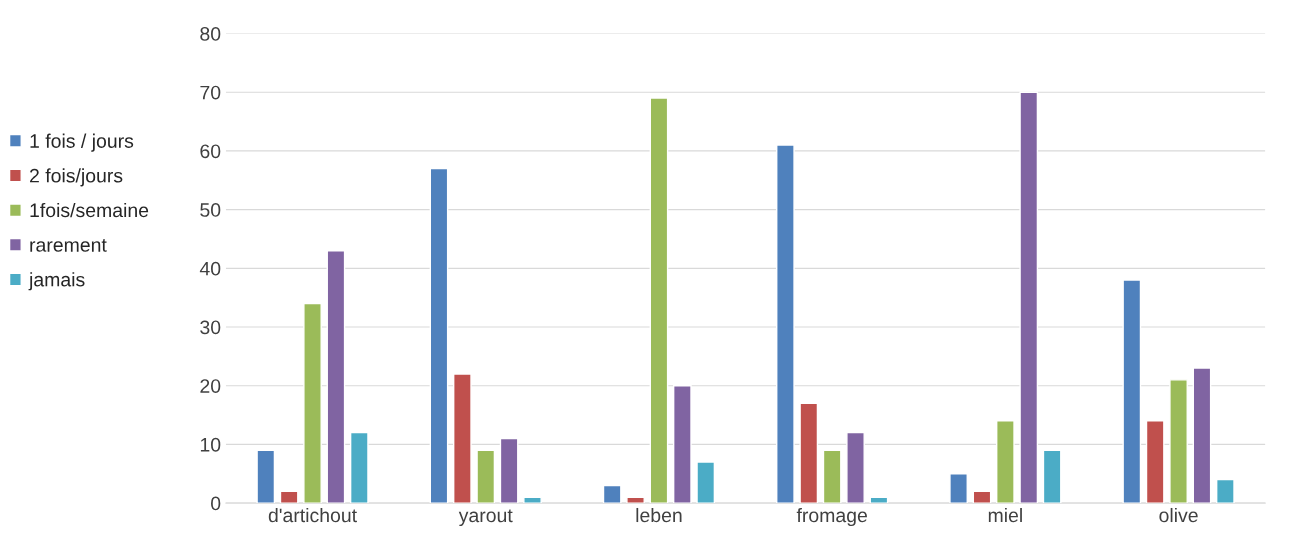 Image resolution: width=1291 pixels, height=559 pixels. Describe the element at coordinates (210, 34) in the screenshot. I see `y-tick-label: 80` at that location.